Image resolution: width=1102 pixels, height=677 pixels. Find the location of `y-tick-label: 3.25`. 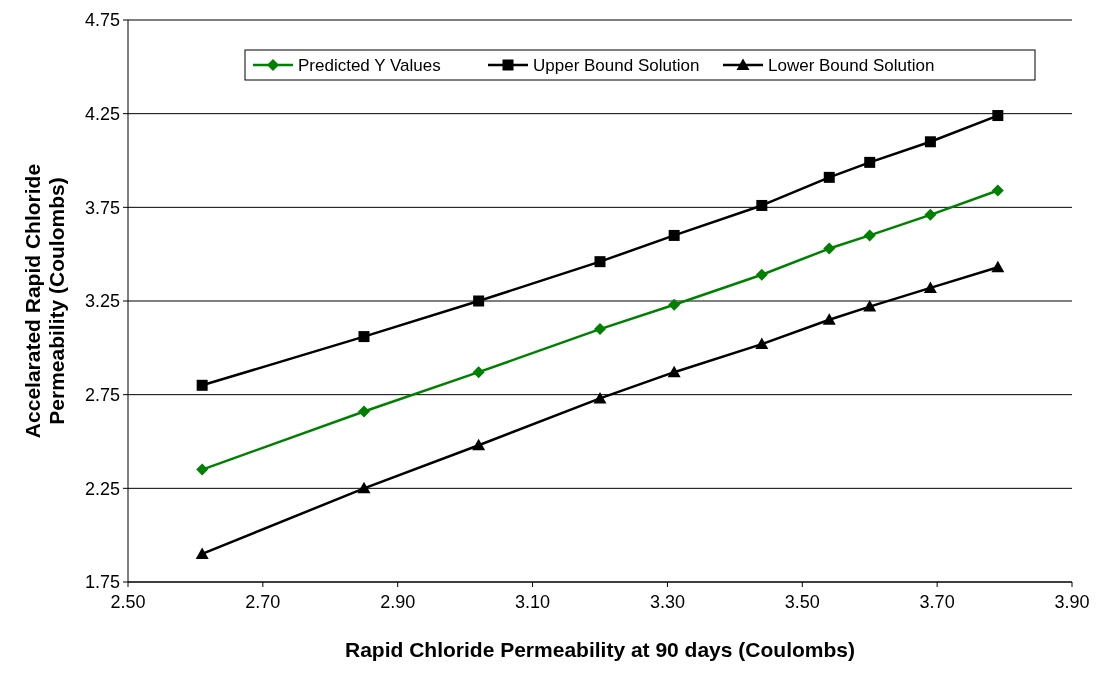

y-tick-label: 3.25 is located at coordinates (102, 301).